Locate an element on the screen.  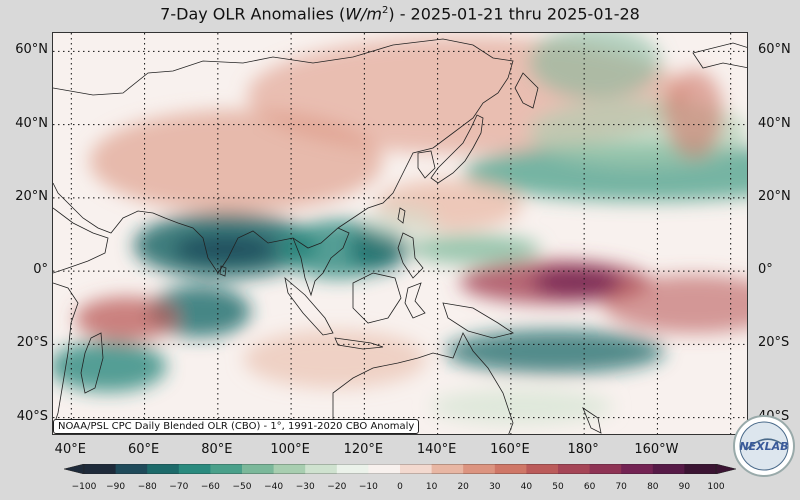
colorbar-tick-label: 70 is located at coordinates (621, 487).